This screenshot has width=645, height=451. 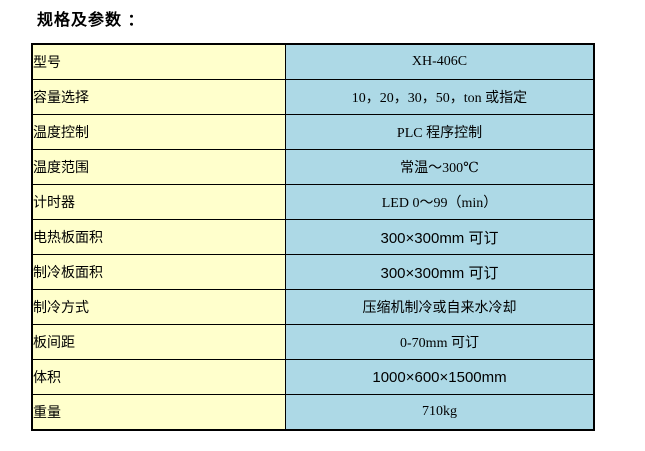 What do you see at coordinates (158, 202) in the screenshot?
I see `spec-label-cell: 计时器` at bounding box center [158, 202].